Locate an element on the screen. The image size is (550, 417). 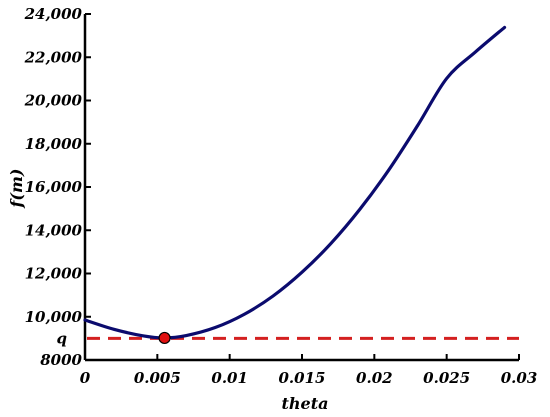
y-tick-label: 24,000 is located at coordinates (53, 14).